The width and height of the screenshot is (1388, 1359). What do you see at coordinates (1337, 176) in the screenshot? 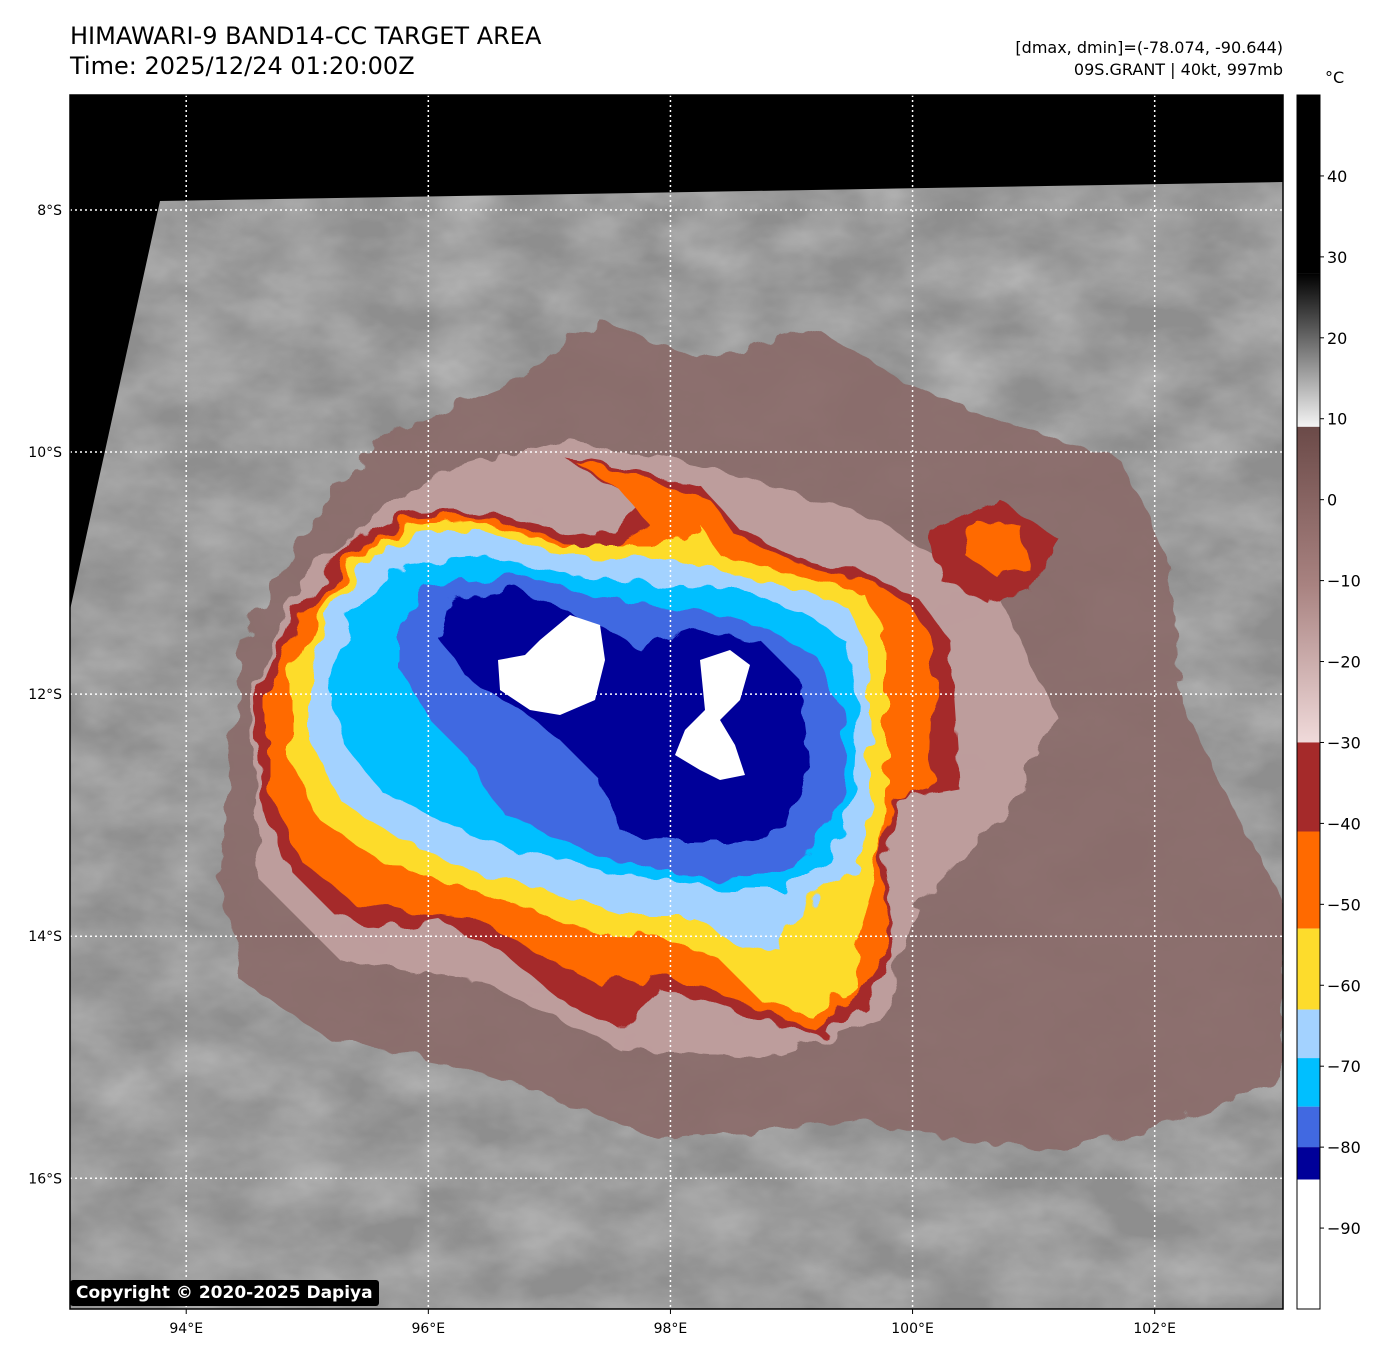
I see `colorbar-tick-label: 40` at bounding box center [1337, 176].